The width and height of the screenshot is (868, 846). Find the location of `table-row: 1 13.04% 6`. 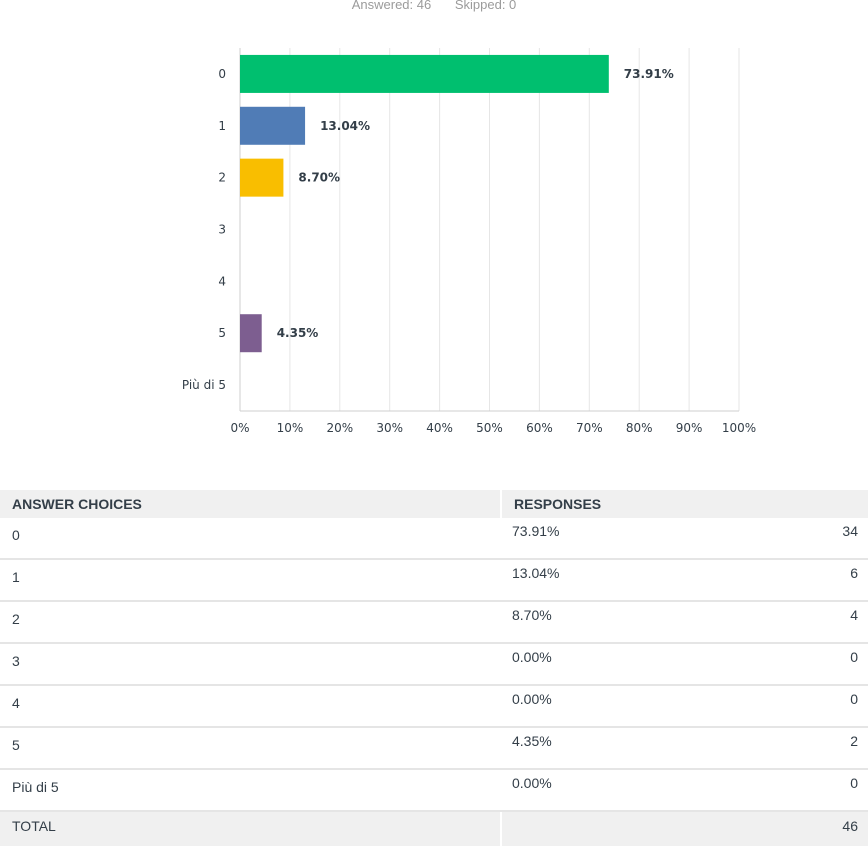

table-row: 1 13.04% 6 is located at coordinates (434, 580).